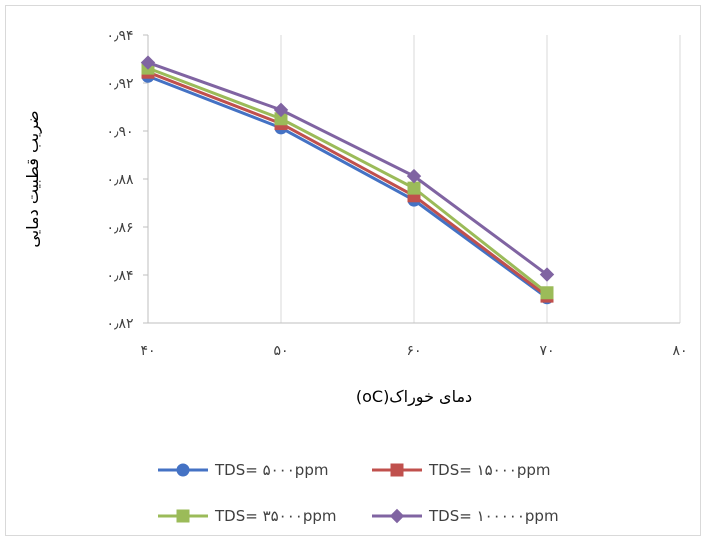 This screenshot has width=706, height=541. What do you see at coordinates (275, 516) in the screenshot?
I see `legend-label: TDS= ۳۵۰۰۰ppm` at bounding box center [275, 516].